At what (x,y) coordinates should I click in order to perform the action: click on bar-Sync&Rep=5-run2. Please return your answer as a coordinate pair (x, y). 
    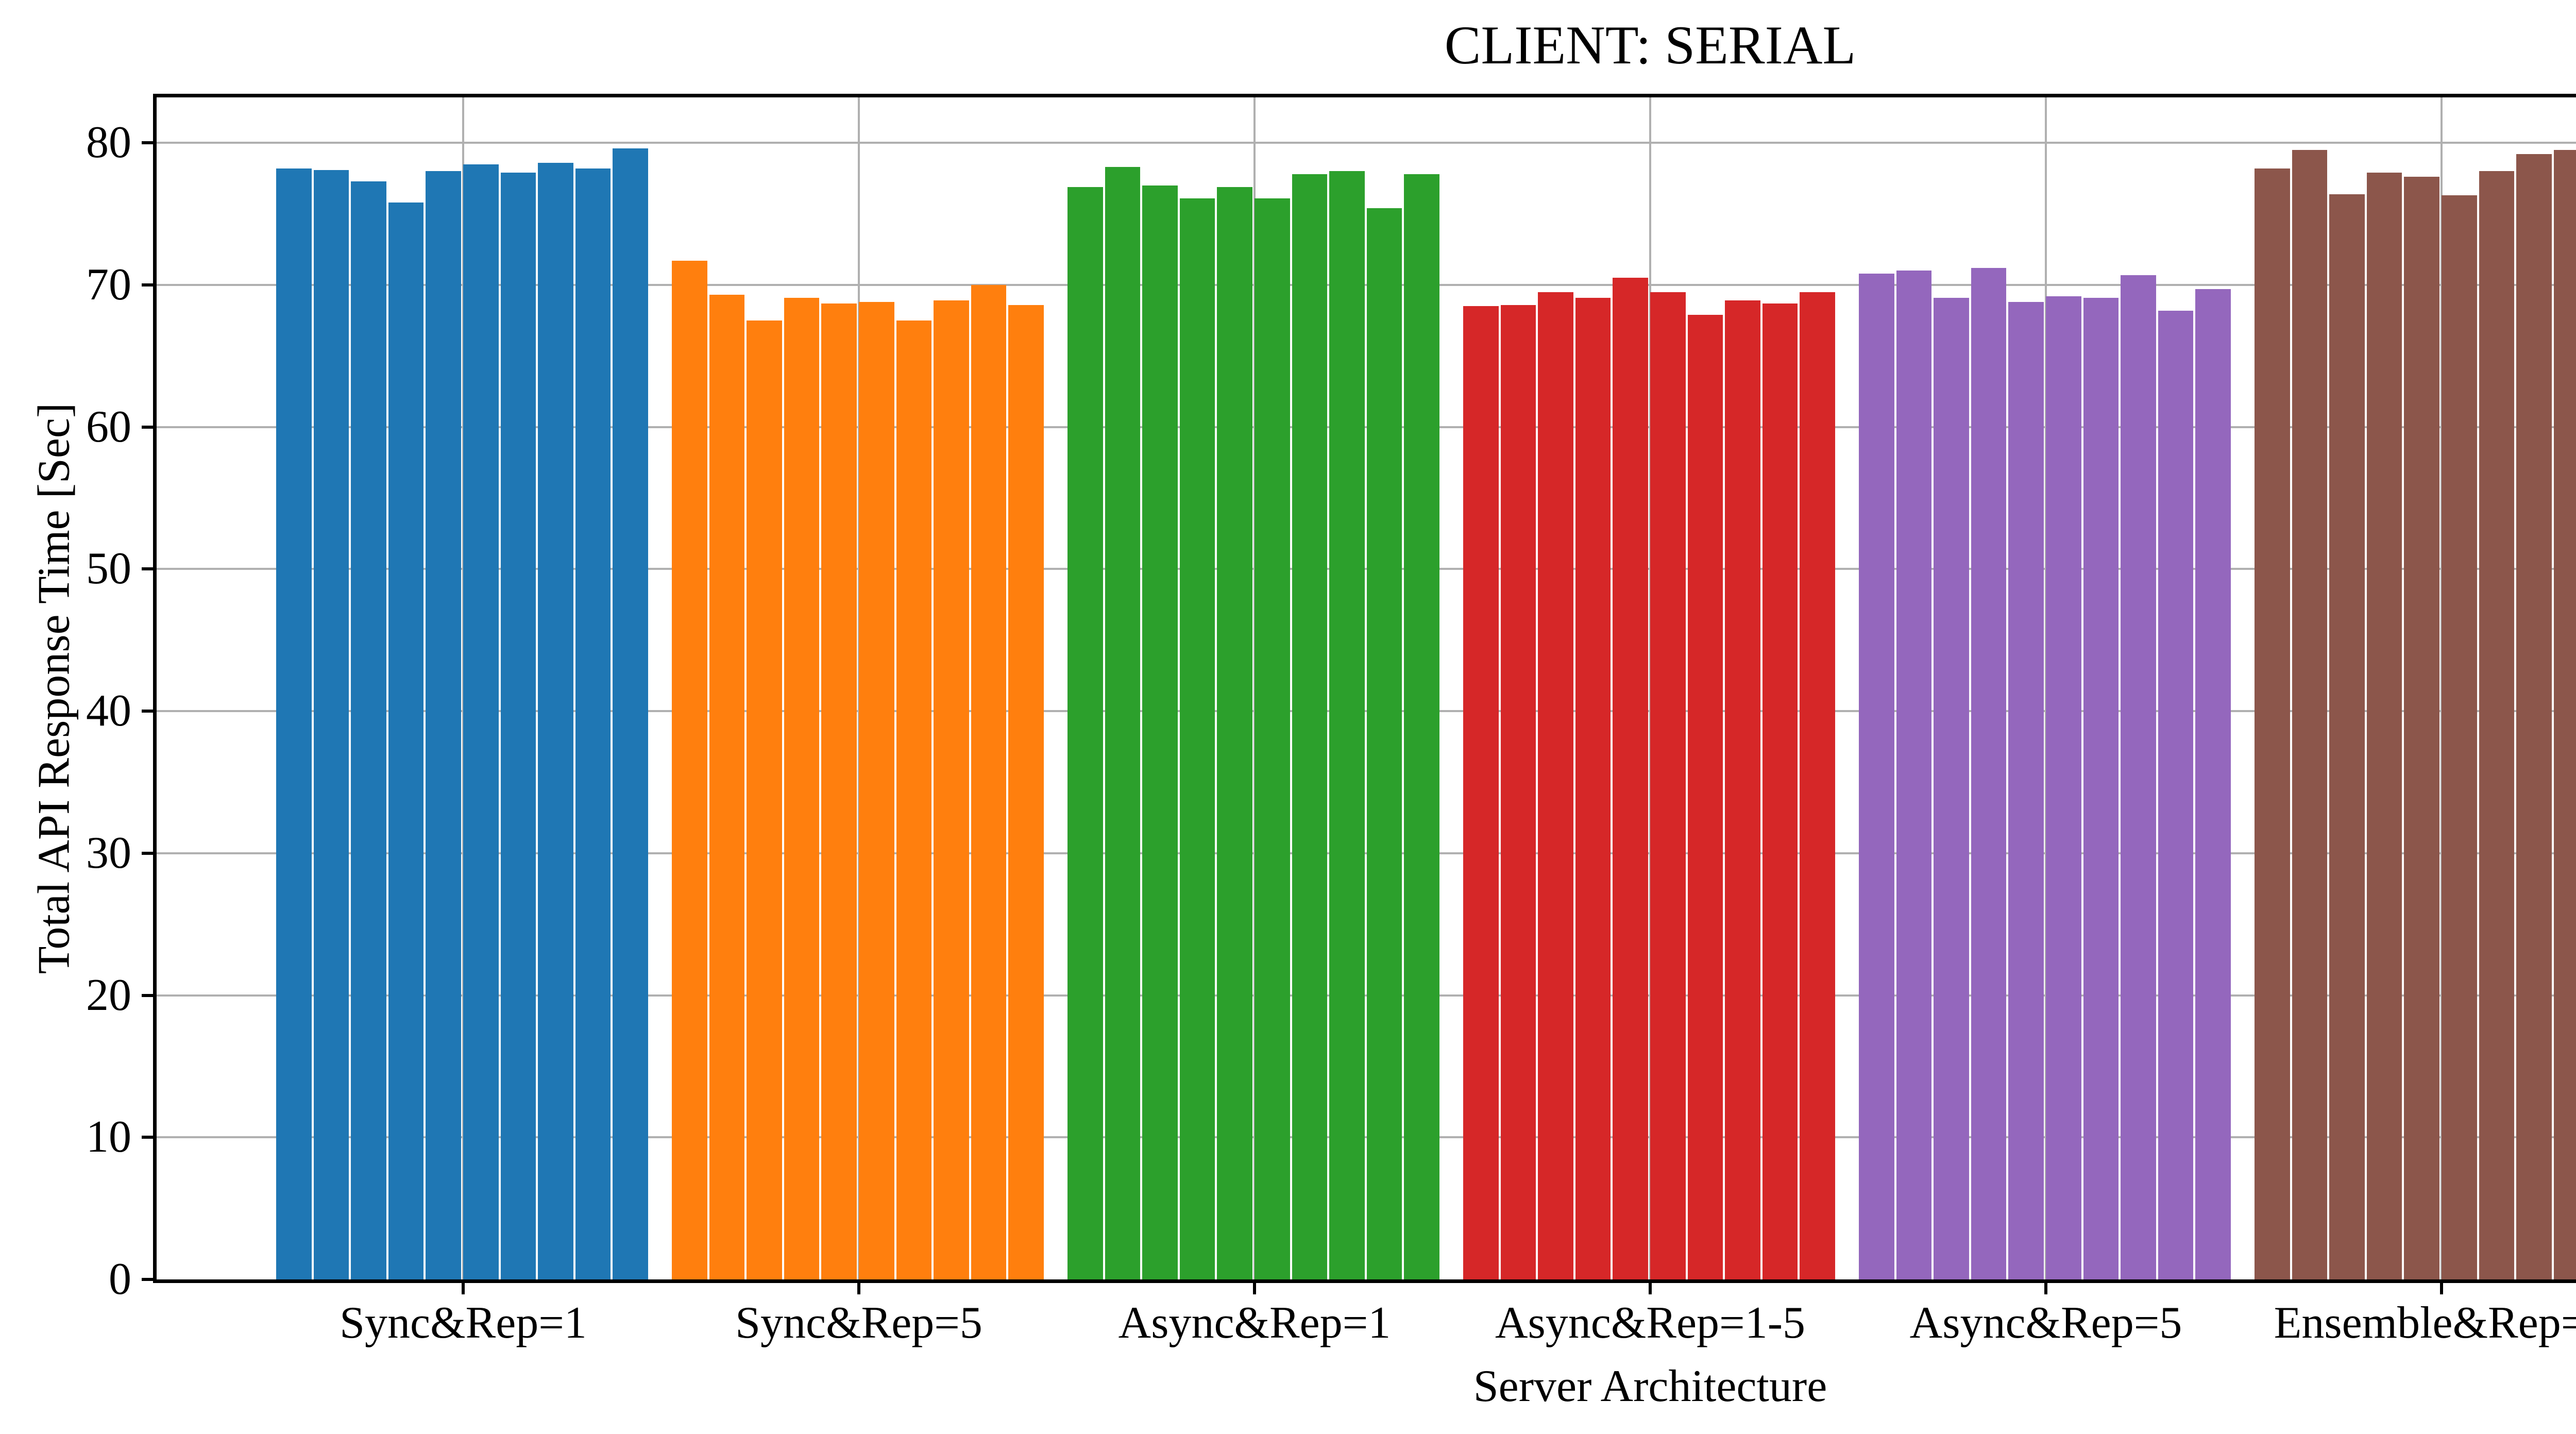
    Looking at the image, I should click on (727, 787).